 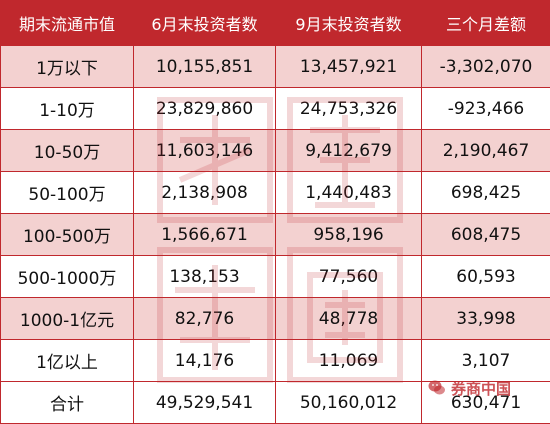 I want to click on header-june-investors: 6月末投资者数, so click(x=205, y=23).